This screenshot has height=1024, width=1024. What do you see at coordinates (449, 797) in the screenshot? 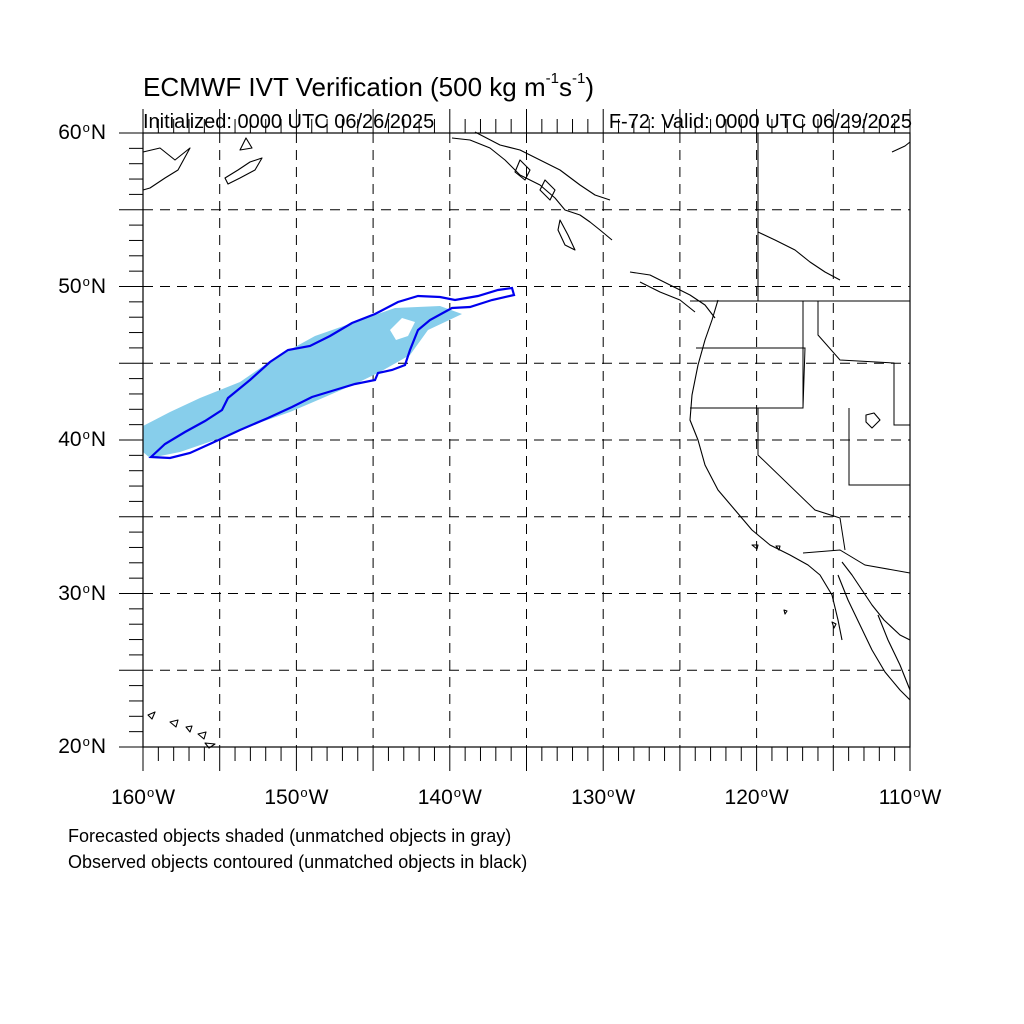
I see `lon-label-140: 140oW` at bounding box center [449, 797].